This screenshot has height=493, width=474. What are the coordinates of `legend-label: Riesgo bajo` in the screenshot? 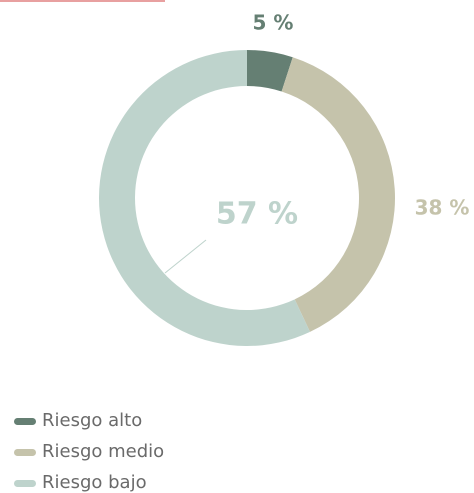 It's located at (94, 482).